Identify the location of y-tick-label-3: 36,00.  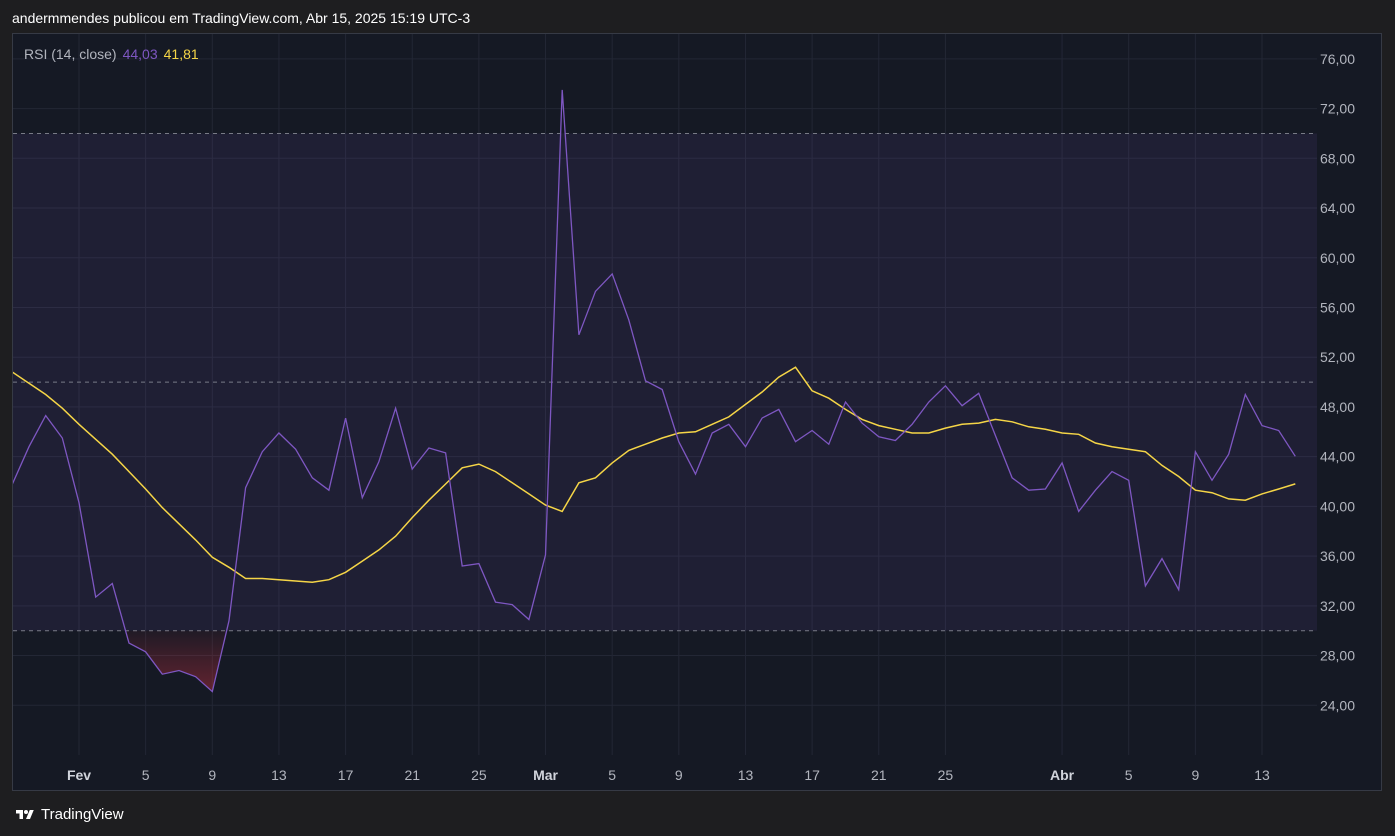
(1337, 556).